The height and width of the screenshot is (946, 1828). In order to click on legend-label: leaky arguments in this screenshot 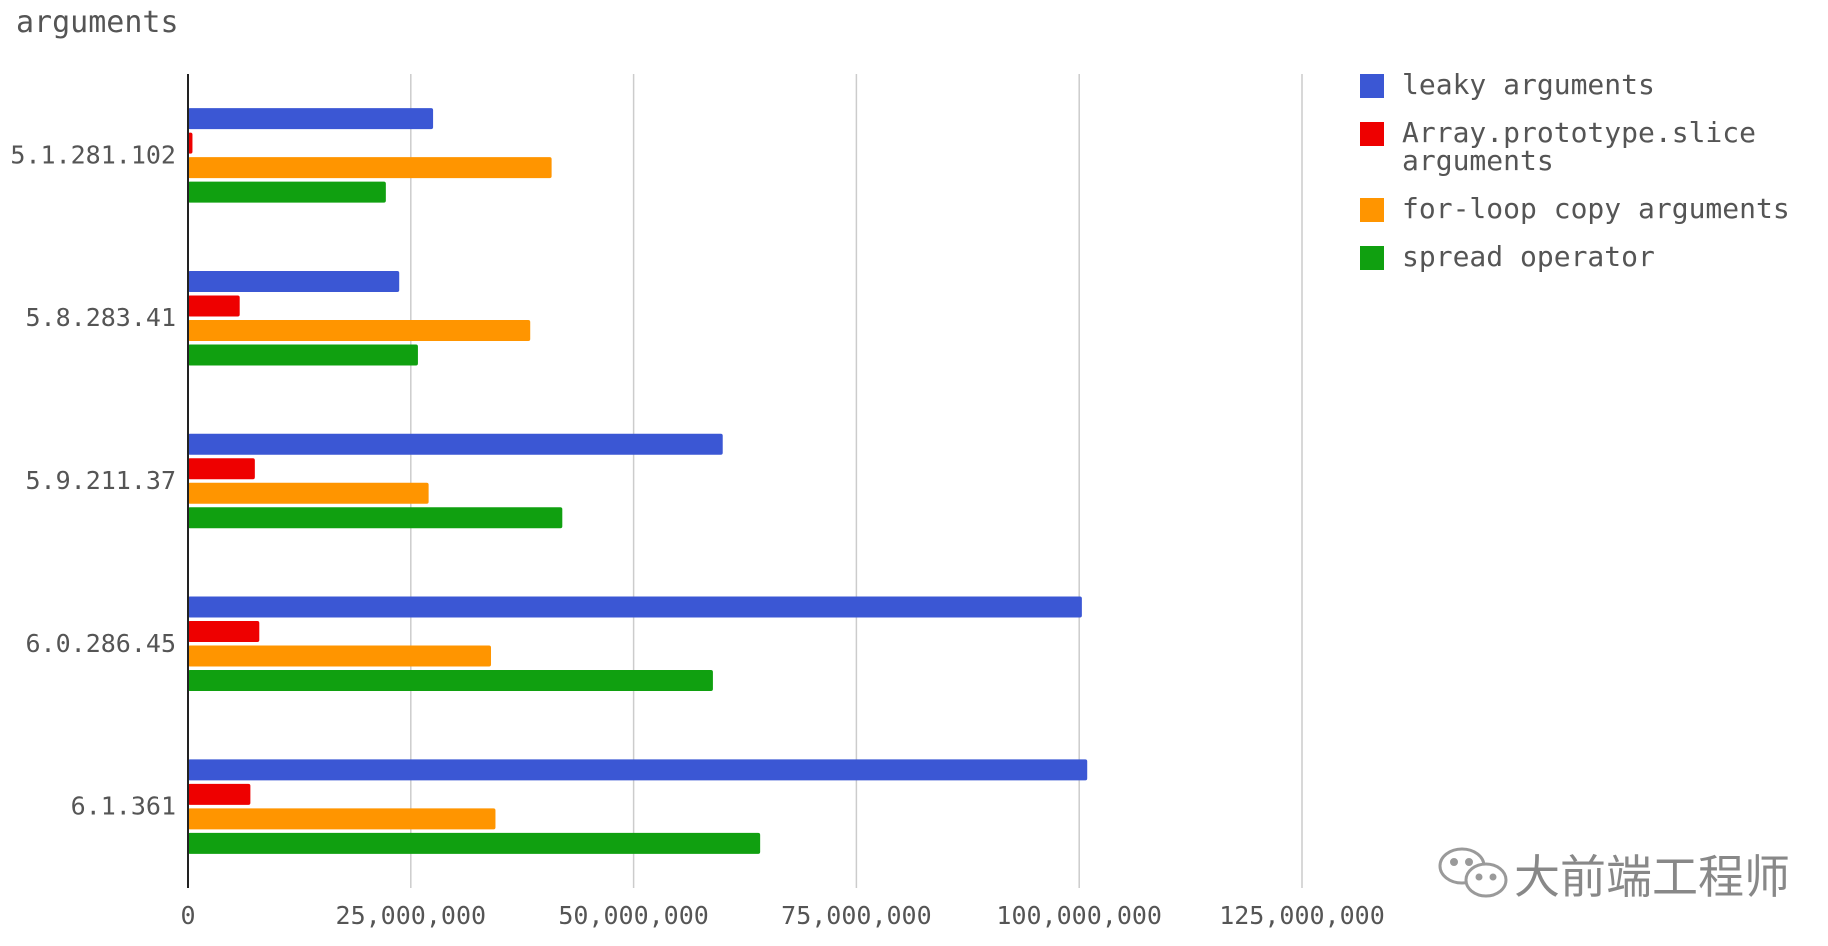, I will do `click(1528, 84)`.